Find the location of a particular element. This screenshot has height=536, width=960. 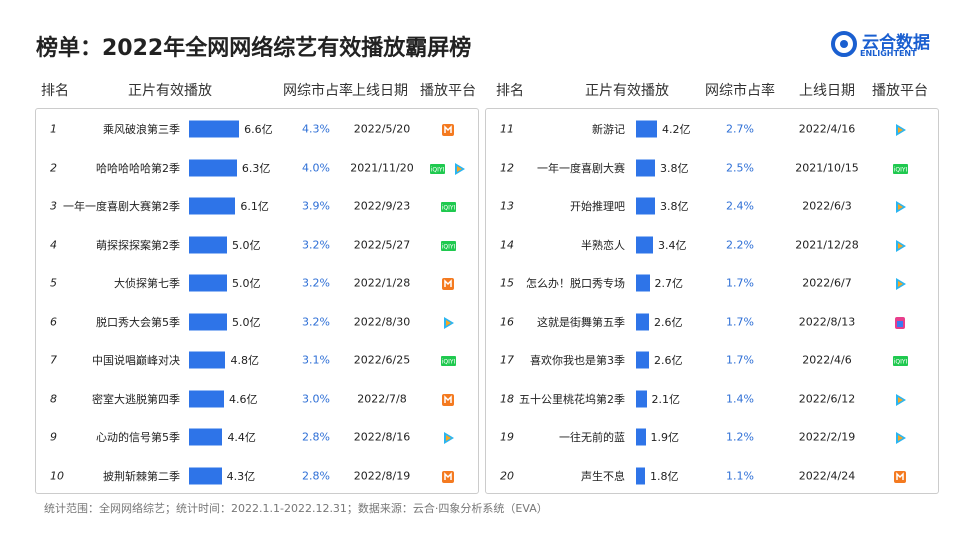

rank: 16 is located at coordinates (507, 321).